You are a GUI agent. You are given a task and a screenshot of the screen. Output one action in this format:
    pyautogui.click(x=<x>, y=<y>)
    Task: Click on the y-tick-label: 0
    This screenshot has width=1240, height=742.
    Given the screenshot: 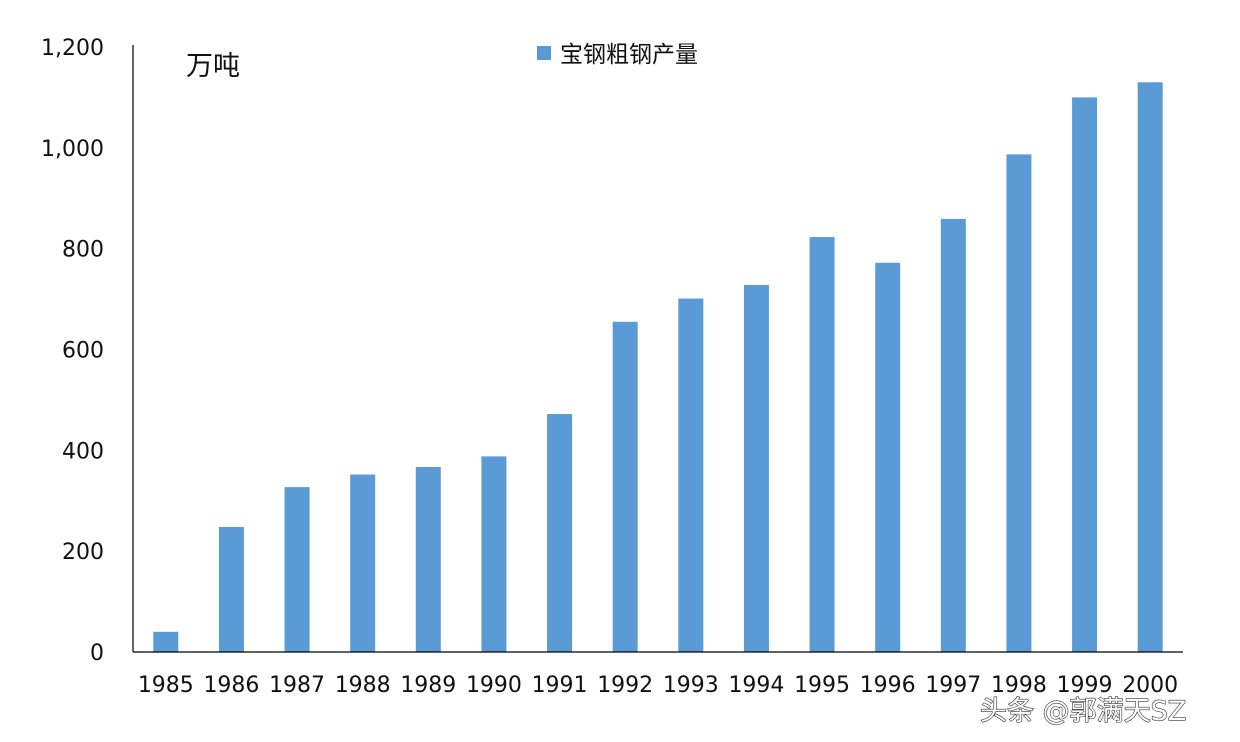 What is the action you would take?
    pyautogui.click(x=97, y=653)
    